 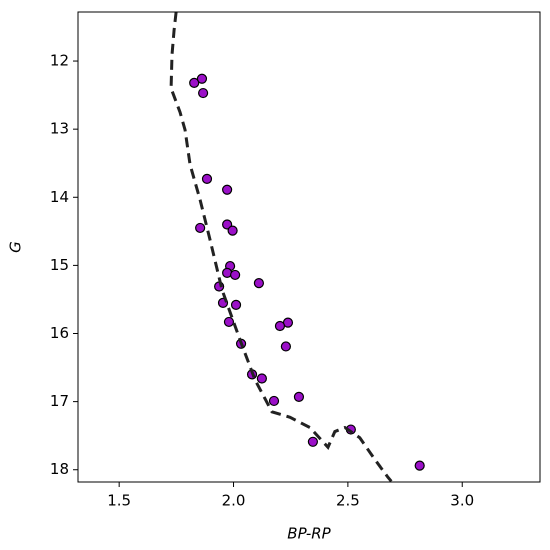 What do you see at coordinates (59, 333) in the screenshot?
I see `y-tick-label: 16` at bounding box center [59, 333].